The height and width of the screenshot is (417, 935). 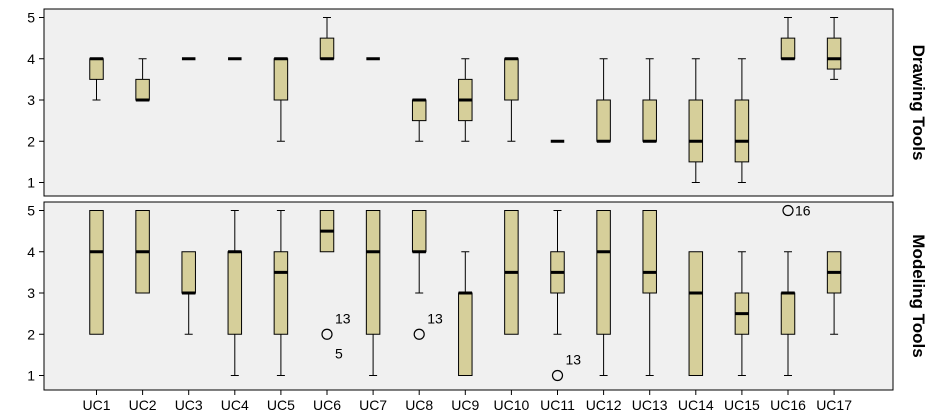 I want to click on x-tick-label: UC5, so click(x=281, y=405).